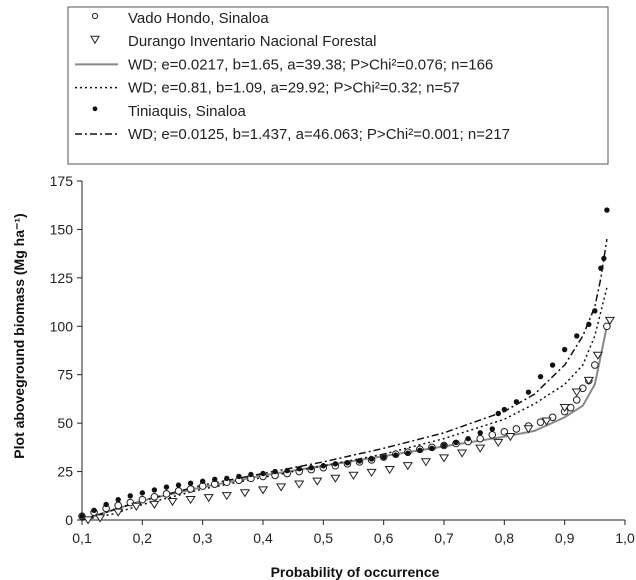 The height and width of the screenshot is (580, 636). I want to click on y-axis-title: Plot aboveground biomass (Mg ha⁻¹), so click(19, 335).